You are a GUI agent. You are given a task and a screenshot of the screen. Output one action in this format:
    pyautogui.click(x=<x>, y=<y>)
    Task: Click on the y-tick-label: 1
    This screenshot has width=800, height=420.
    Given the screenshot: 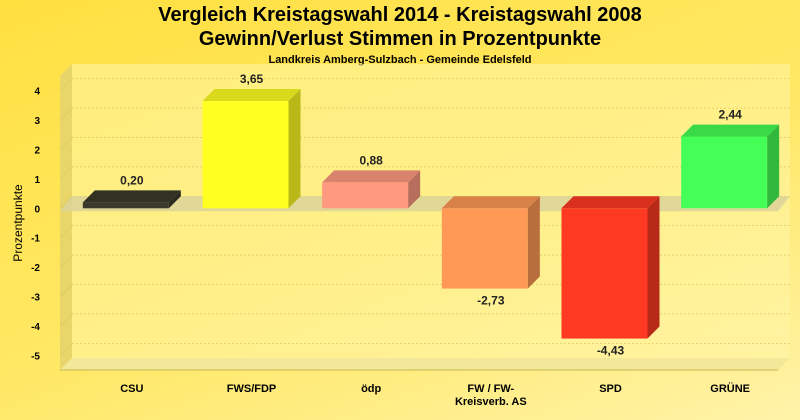 What is the action you would take?
    pyautogui.click(x=37, y=180)
    